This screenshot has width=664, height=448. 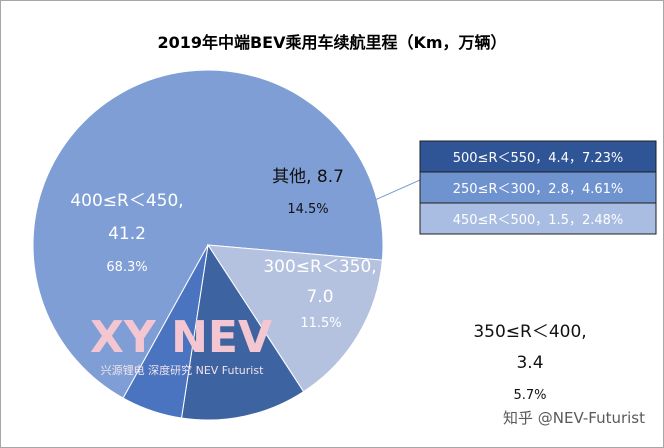 I want to click on slice-label-300-350-percent: 11.5%, so click(x=320, y=323).